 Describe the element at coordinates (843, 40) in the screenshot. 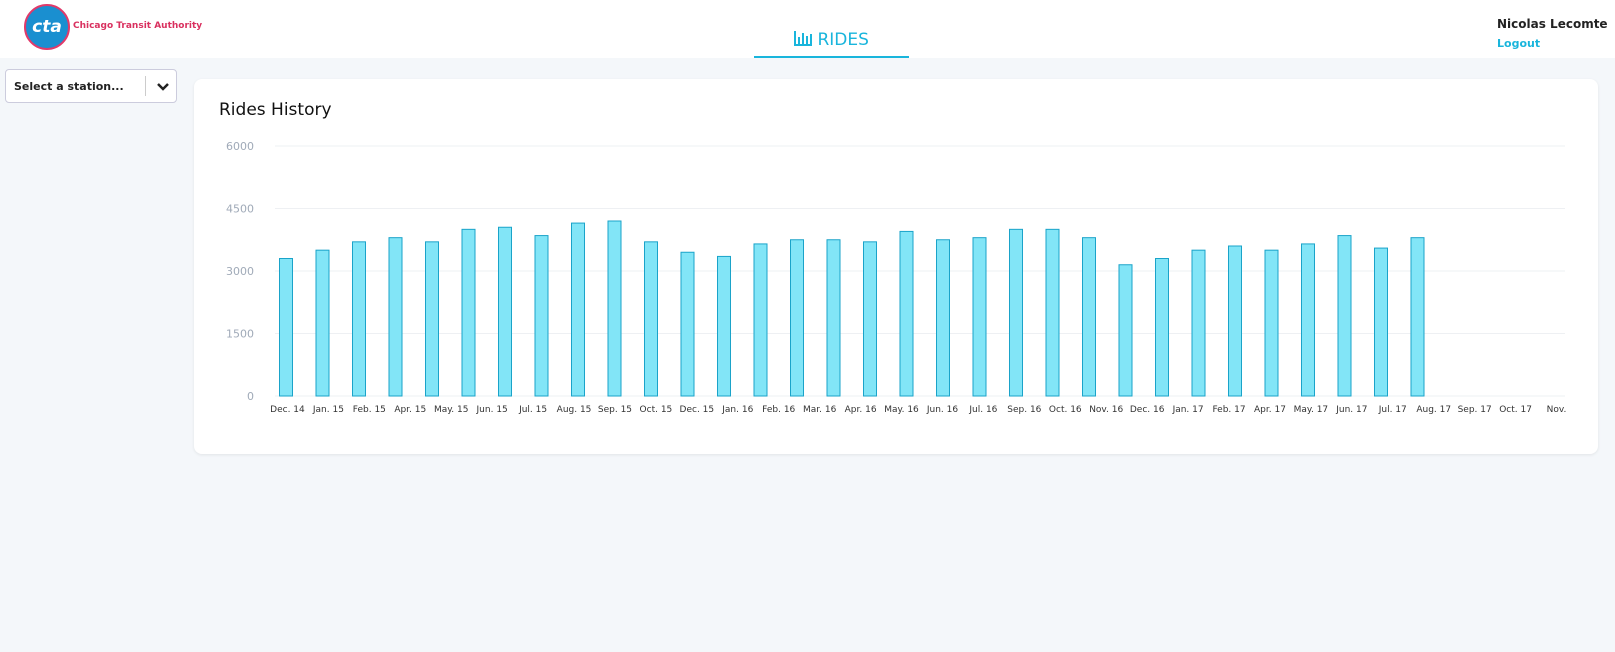

I see `nav-label: RIDES` at that location.